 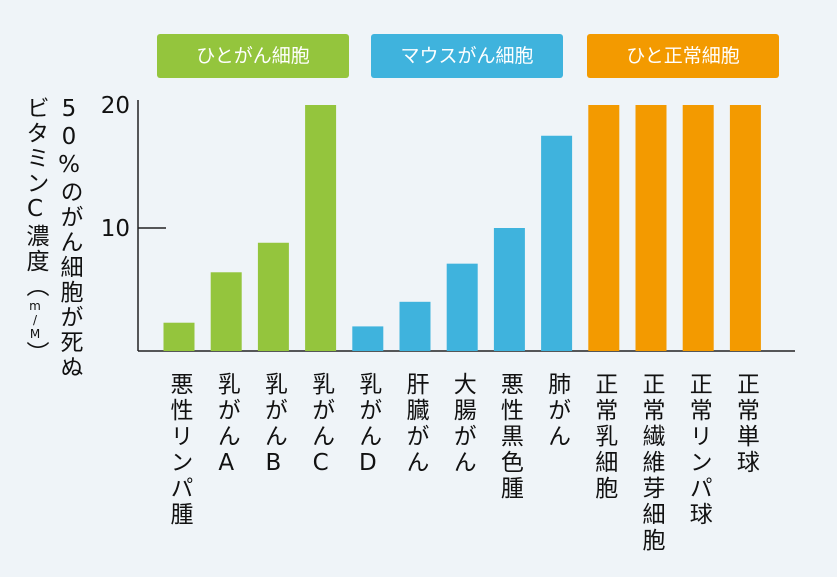 What do you see at coordinates (273, 425) in the screenshot?
I see `x-tick-label: 乳がんB` at bounding box center [273, 425].